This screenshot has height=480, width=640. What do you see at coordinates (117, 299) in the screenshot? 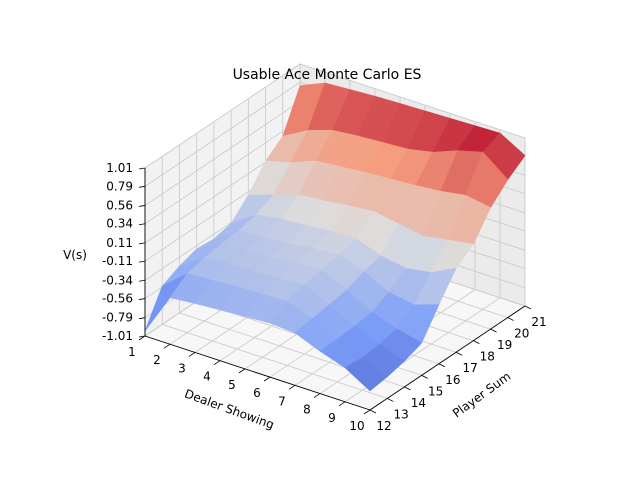
I see `z-tick-label: -0.56` at bounding box center [117, 299].